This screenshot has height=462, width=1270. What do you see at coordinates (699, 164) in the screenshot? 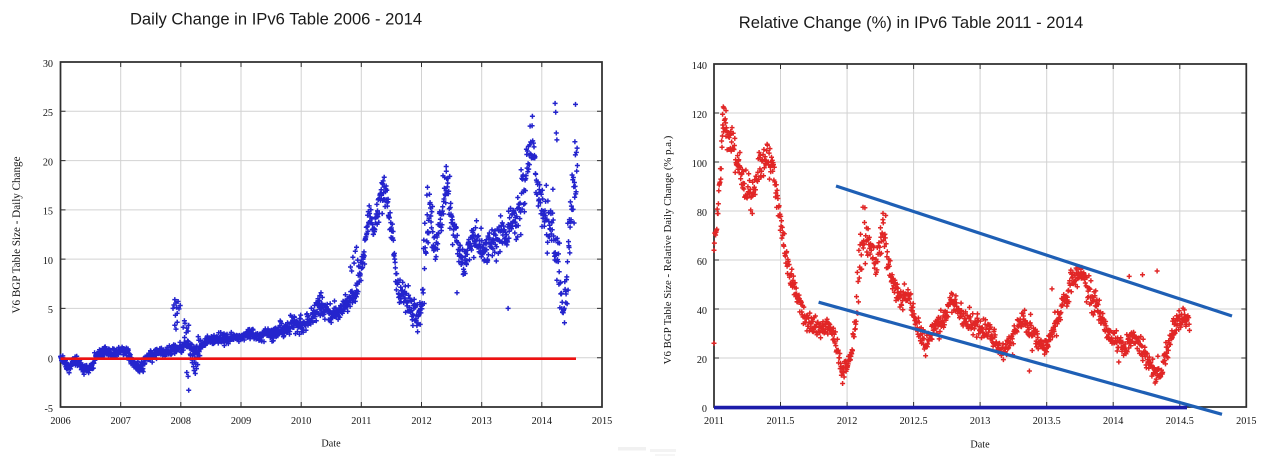
I see `svg-text: 100` at bounding box center [699, 164].